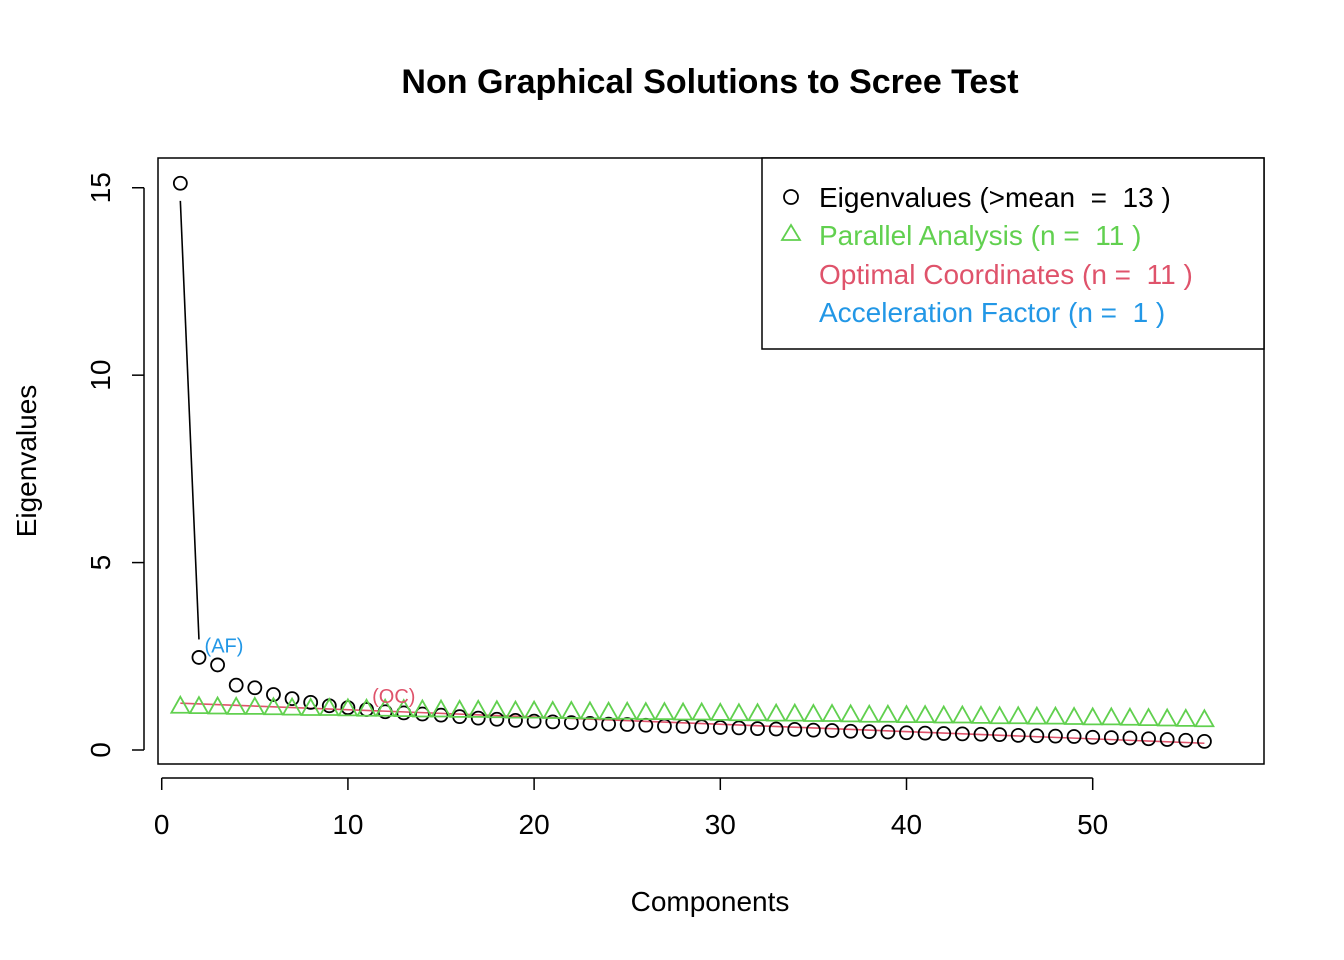  I want to click on legend-label-eigen: Eigenvalues (>mean = 13 ), so click(995, 197).